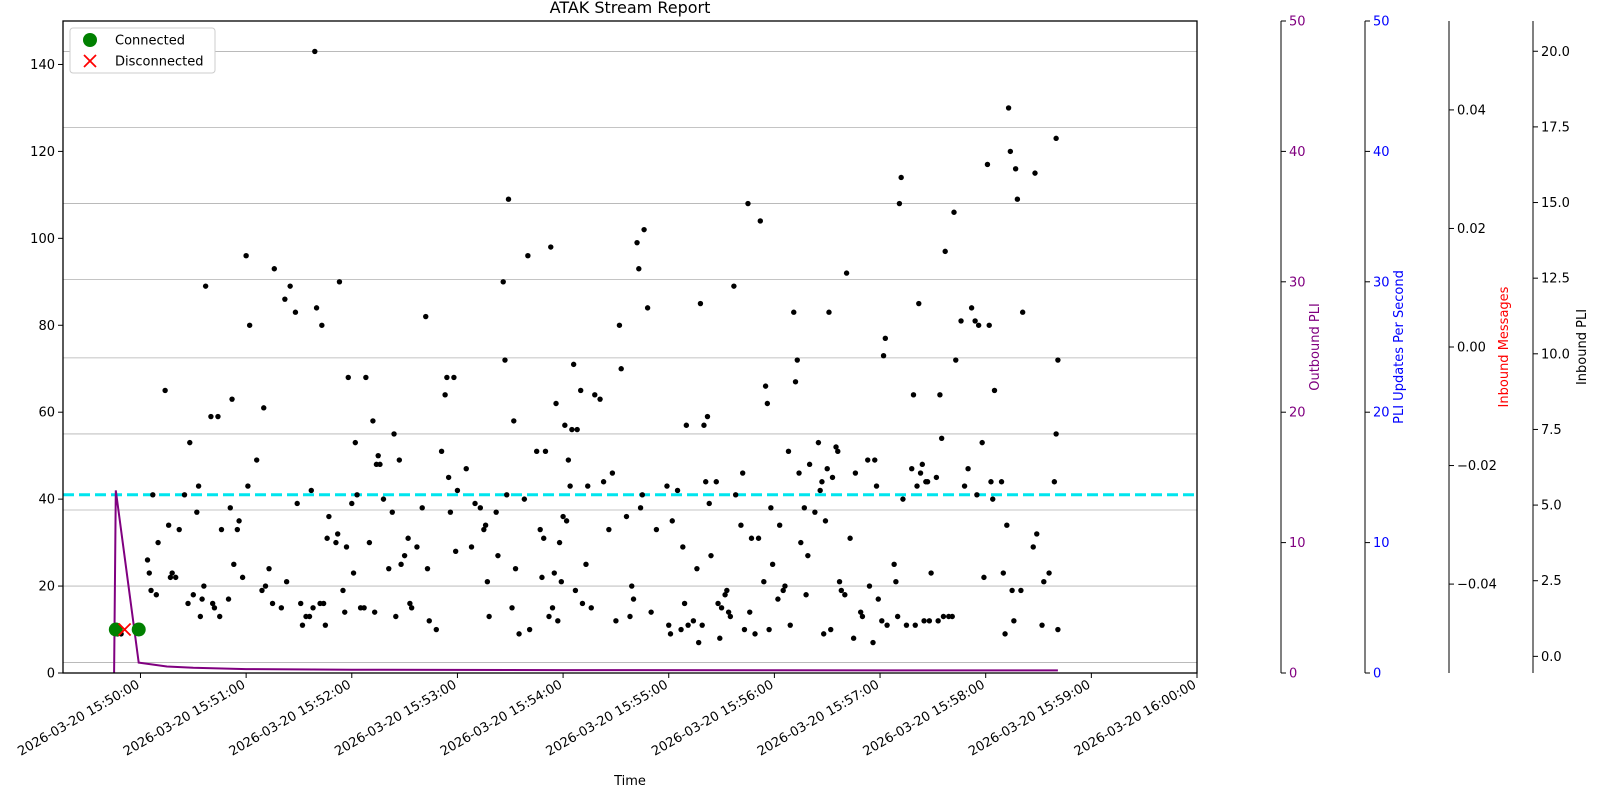  What do you see at coordinates (1399, 347) in the screenshot?
I see `right-axis-label: PLI Updates Per Second` at bounding box center [1399, 347].